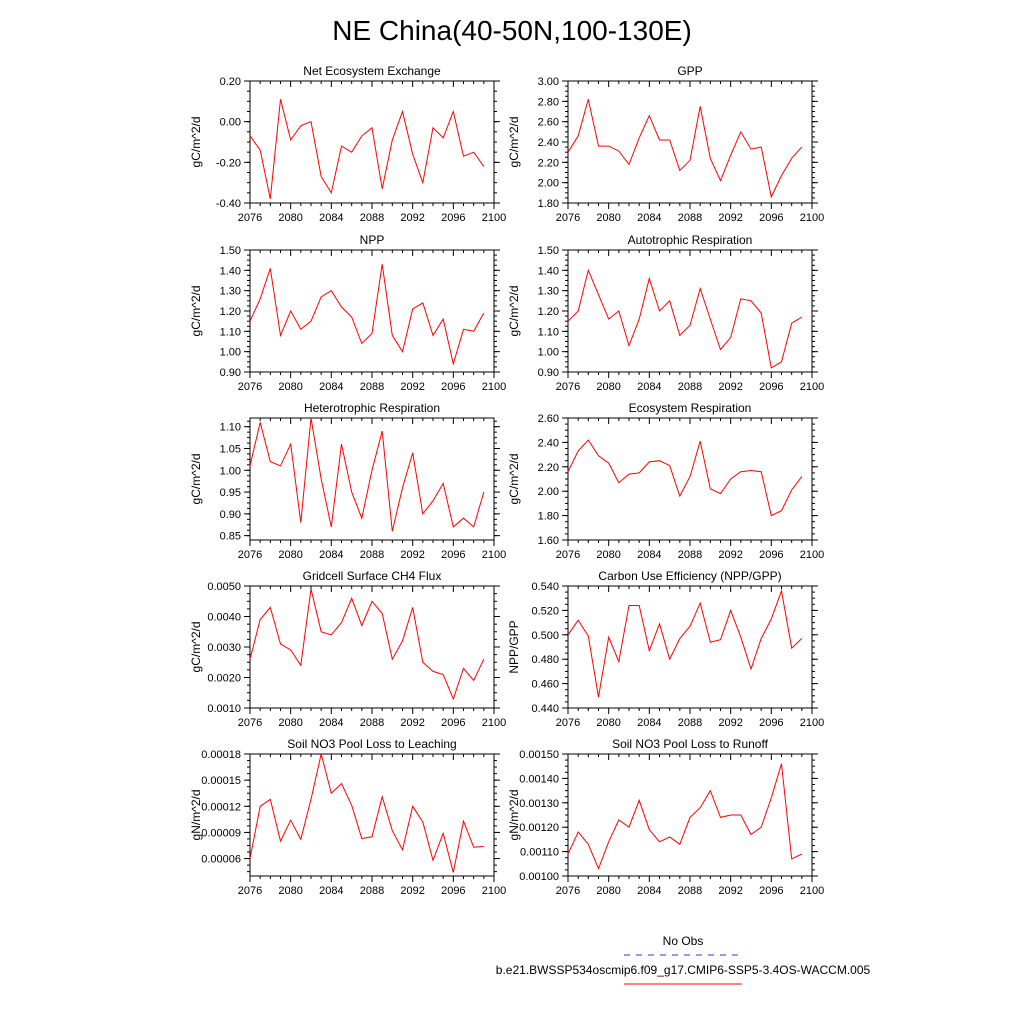  Describe the element at coordinates (230, 515) in the screenshot. I see `y-tick-label: 0.90` at that location.